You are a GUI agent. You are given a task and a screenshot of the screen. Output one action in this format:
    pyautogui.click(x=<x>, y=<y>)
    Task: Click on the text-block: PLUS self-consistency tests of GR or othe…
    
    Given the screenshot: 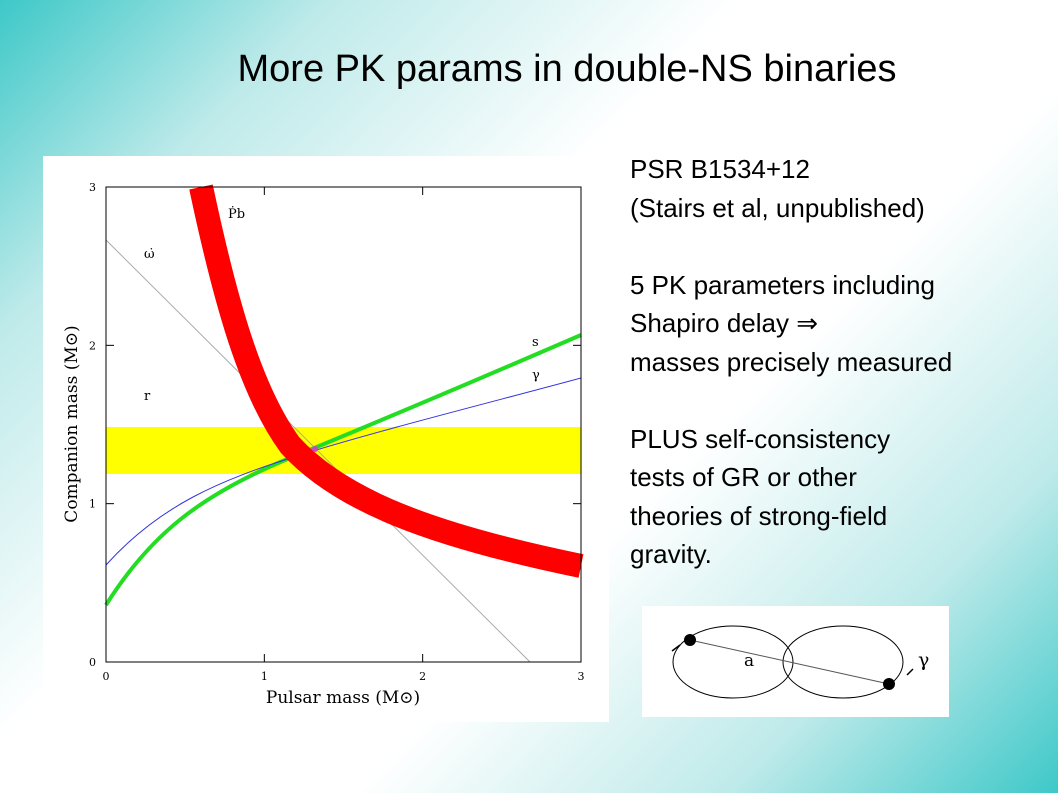 What is the action you would take?
    pyautogui.click(x=791, y=497)
    